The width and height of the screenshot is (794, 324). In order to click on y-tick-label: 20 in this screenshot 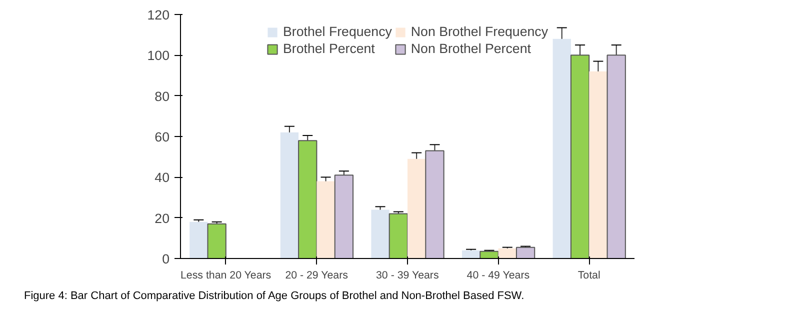, I will do `click(162, 218)`.